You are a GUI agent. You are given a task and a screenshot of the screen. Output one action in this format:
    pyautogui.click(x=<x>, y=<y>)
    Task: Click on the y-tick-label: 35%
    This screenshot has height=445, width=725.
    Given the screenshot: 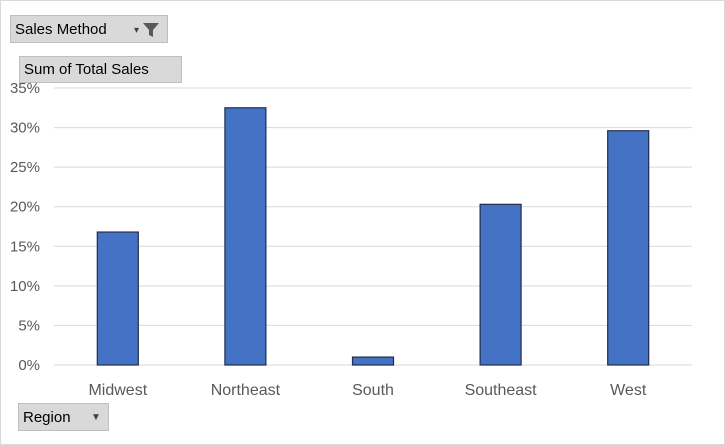 What is the action you would take?
    pyautogui.click(x=25, y=88)
    